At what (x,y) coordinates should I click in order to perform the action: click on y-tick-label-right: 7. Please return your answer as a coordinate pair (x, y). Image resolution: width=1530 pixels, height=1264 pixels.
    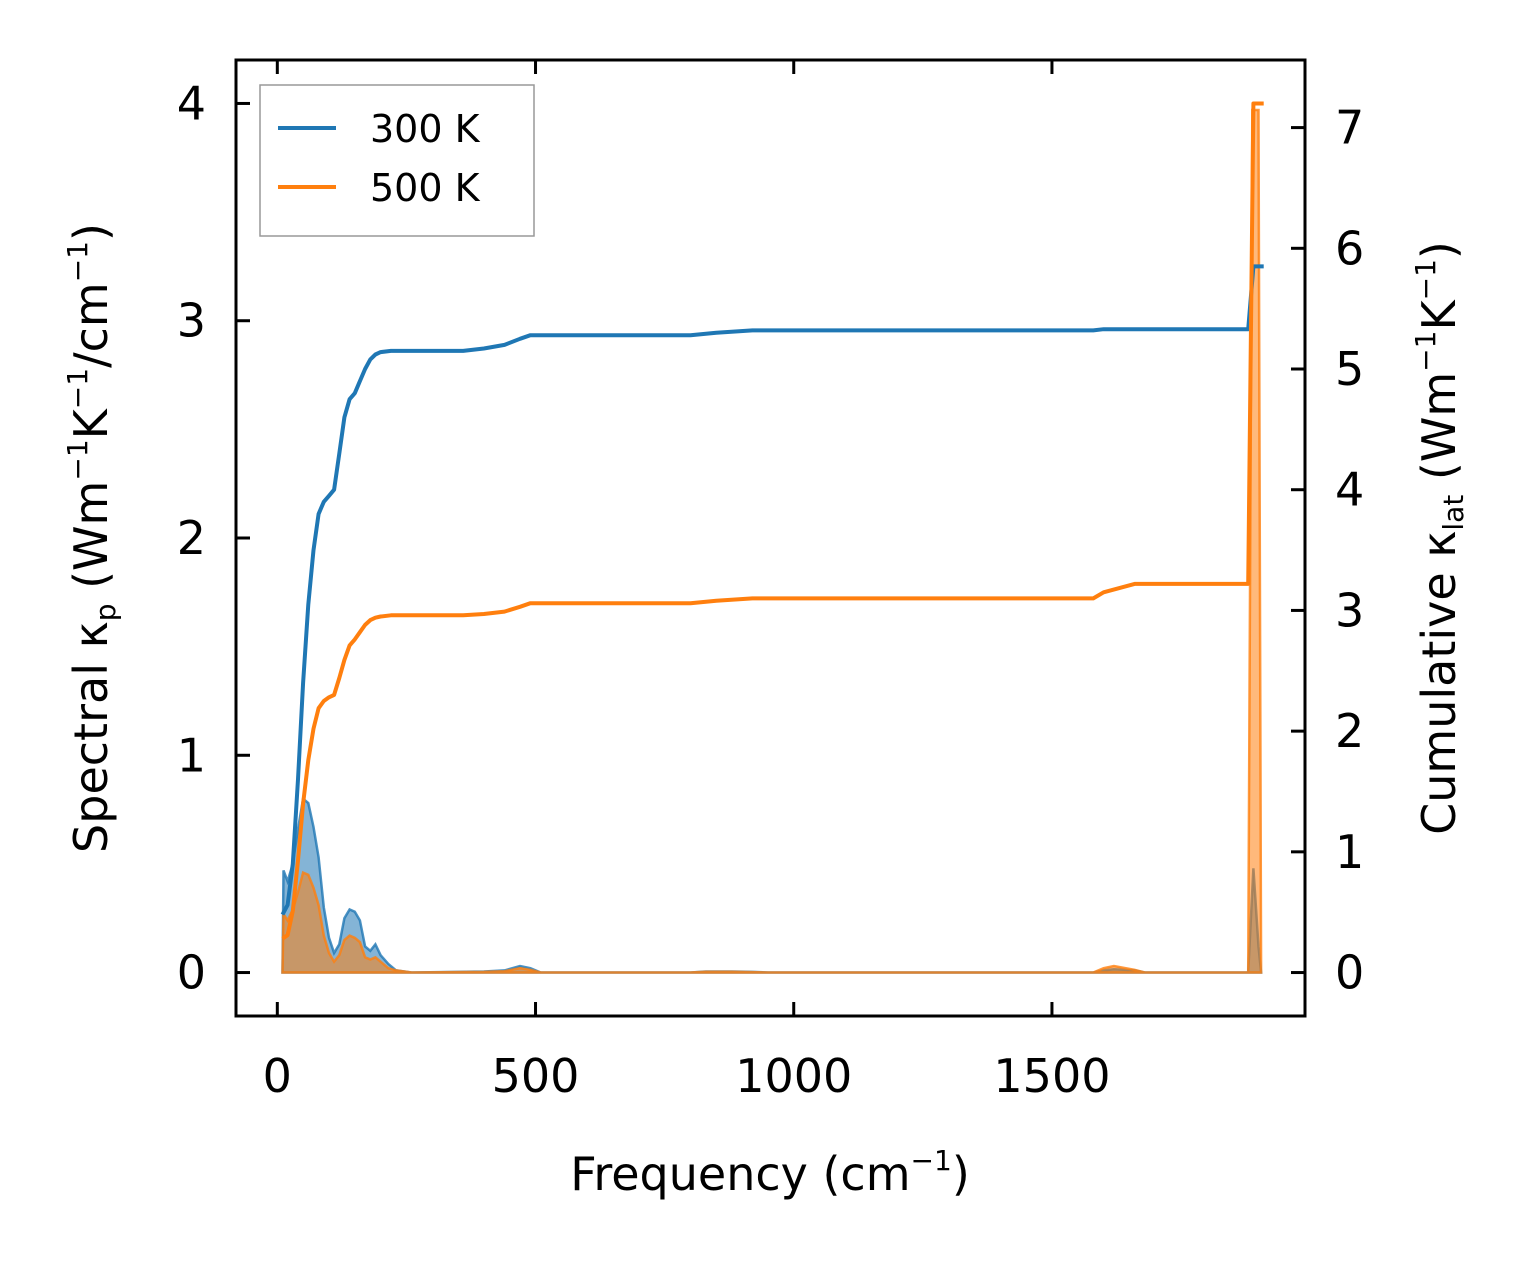
    Looking at the image, I should click on (1349, 128).